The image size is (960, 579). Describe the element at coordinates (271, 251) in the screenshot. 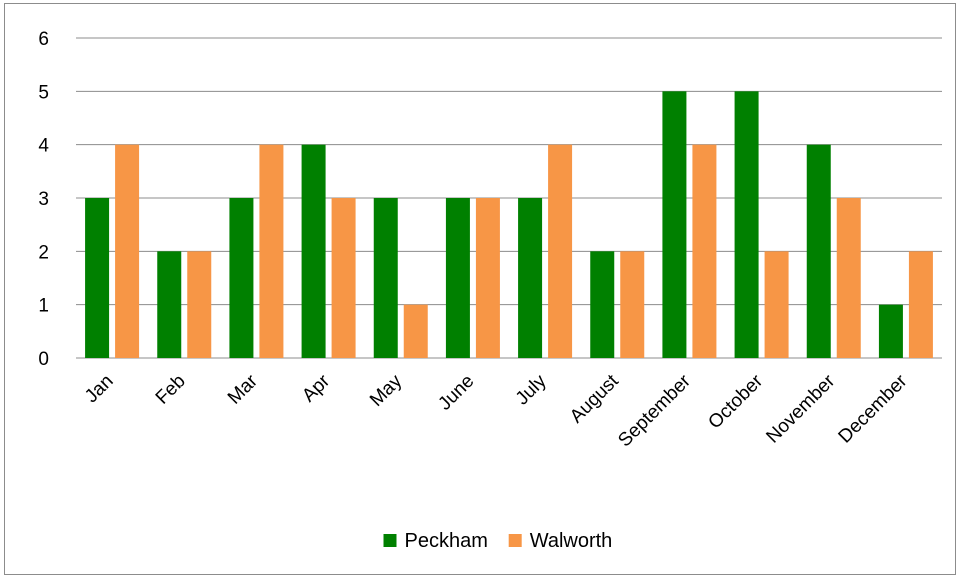

I see `bar-walworth-mar` at that location.